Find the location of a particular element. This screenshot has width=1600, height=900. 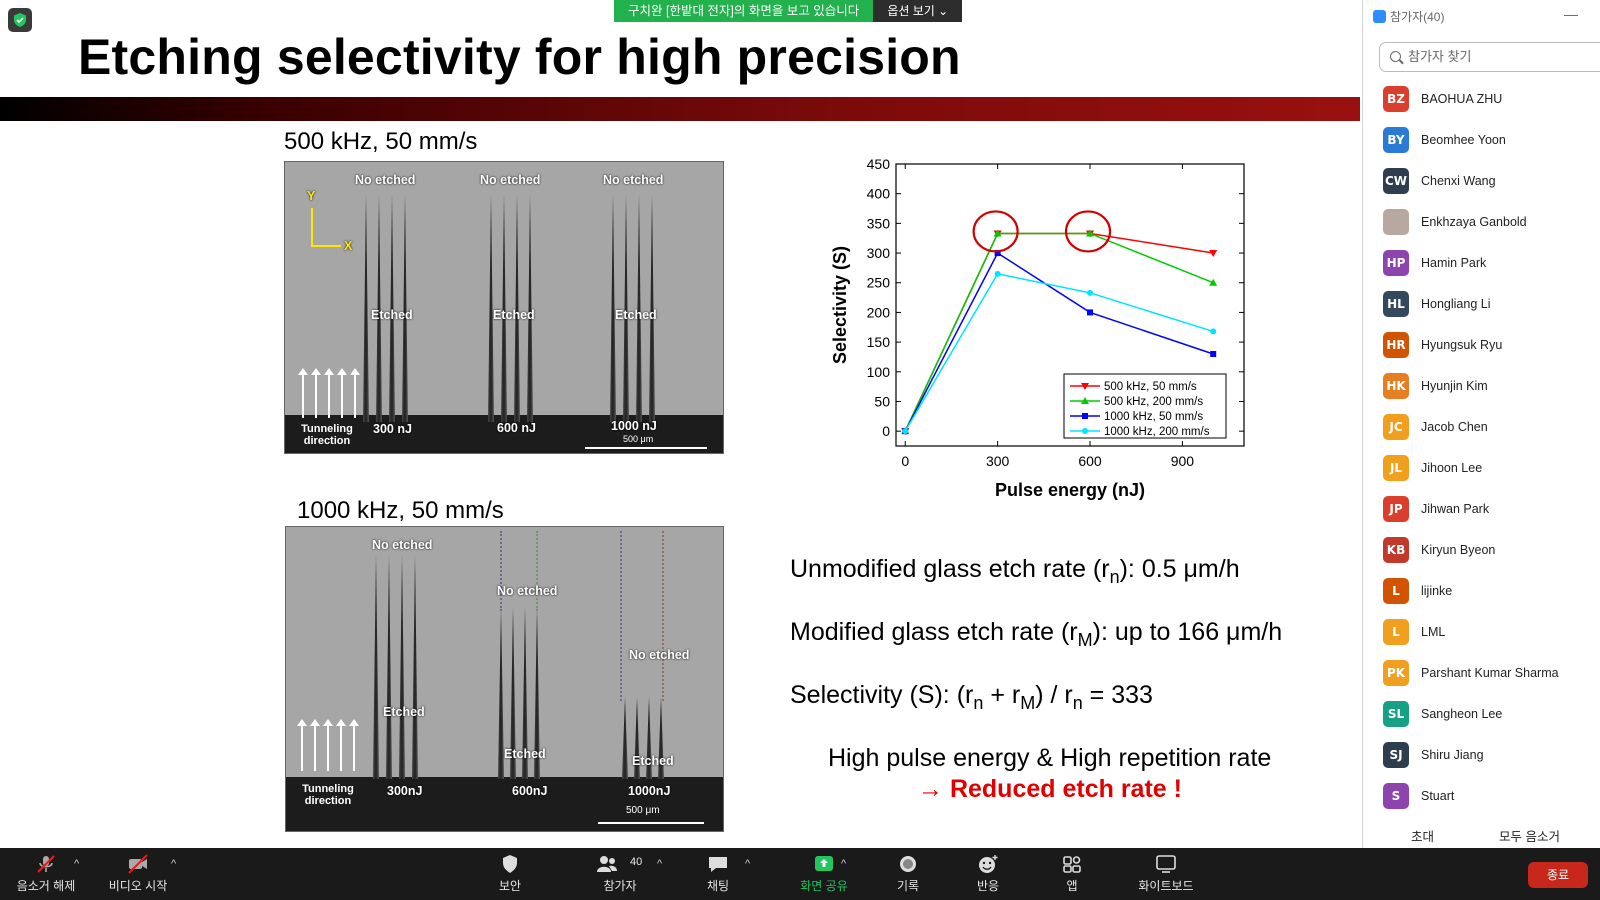

invite-button: 초대 is located at coordinates (1423, 837).